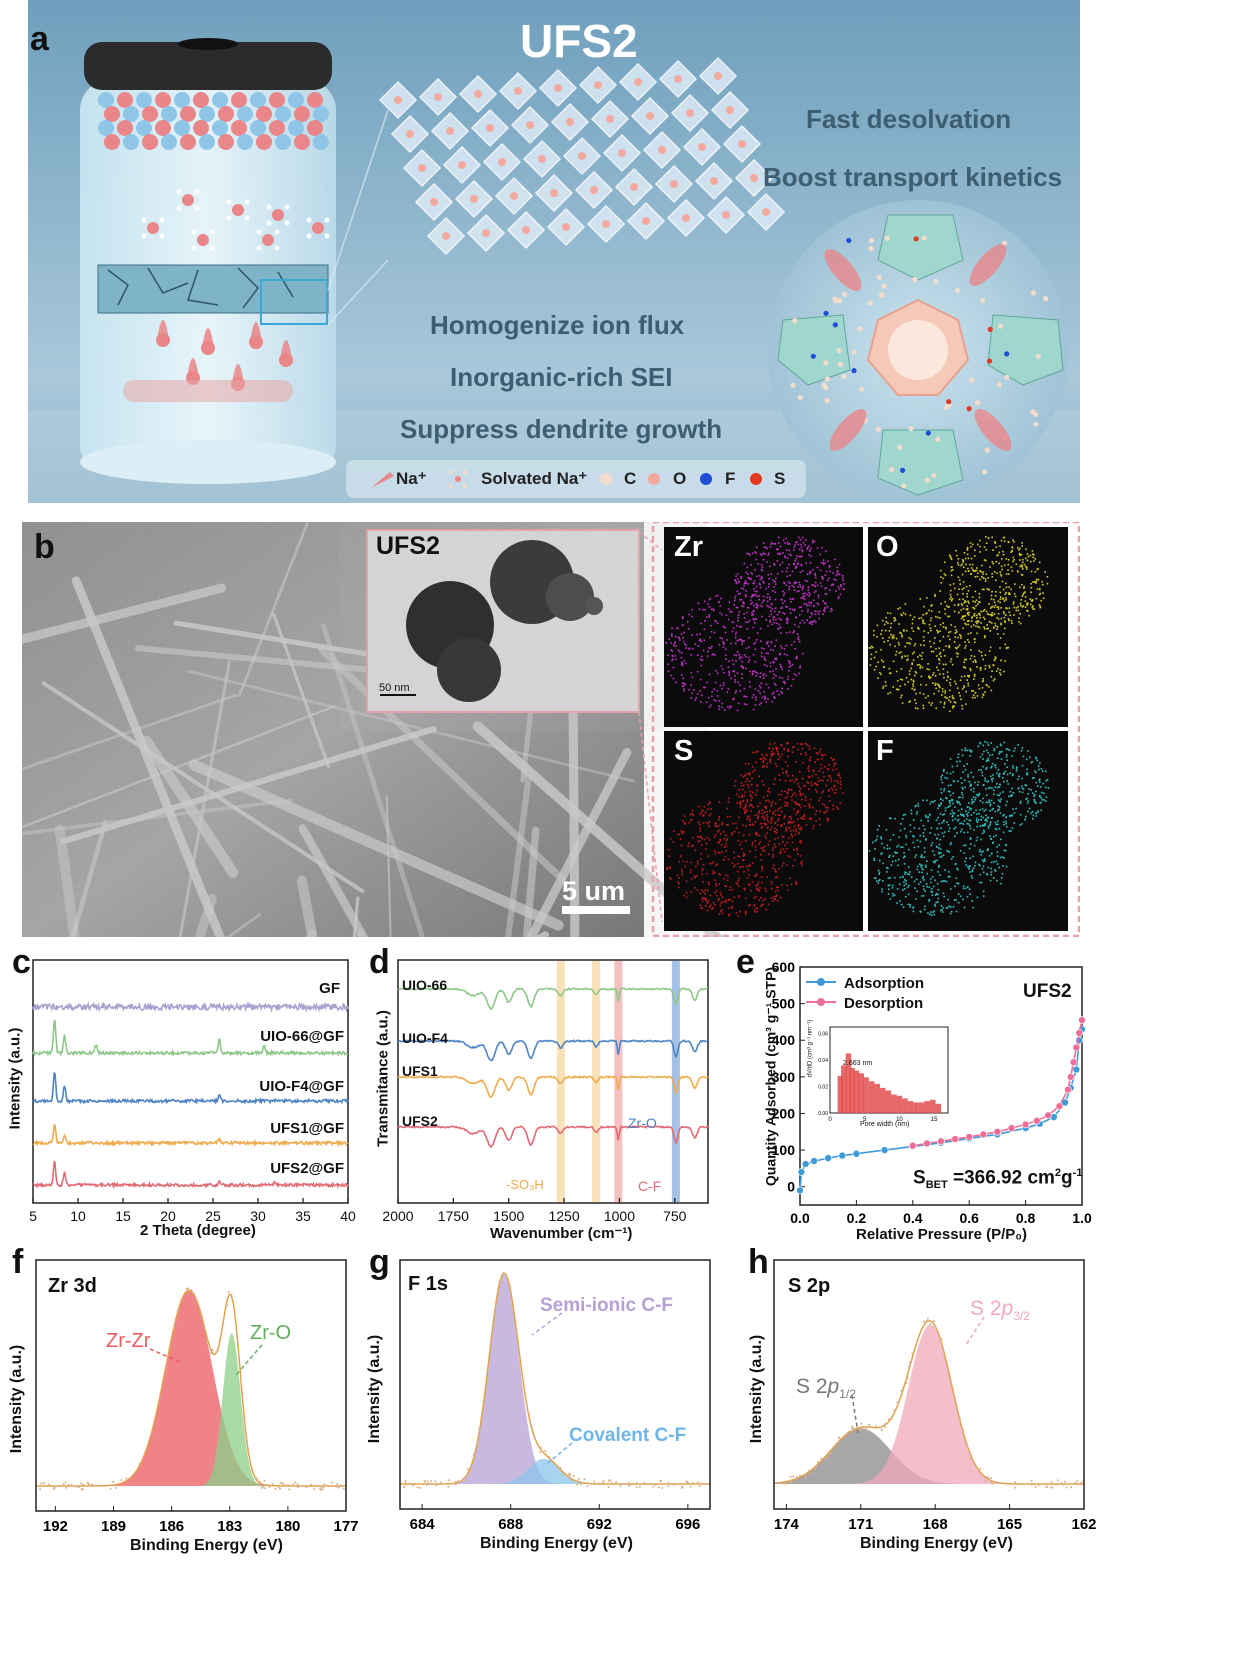  What do you see at coordinates (810, 1048) in the screenshot?
I see `inset-y-label: dV/dD (cm³ g⁻¹ nm⁻¹)` at bounding box center [810, 1048].